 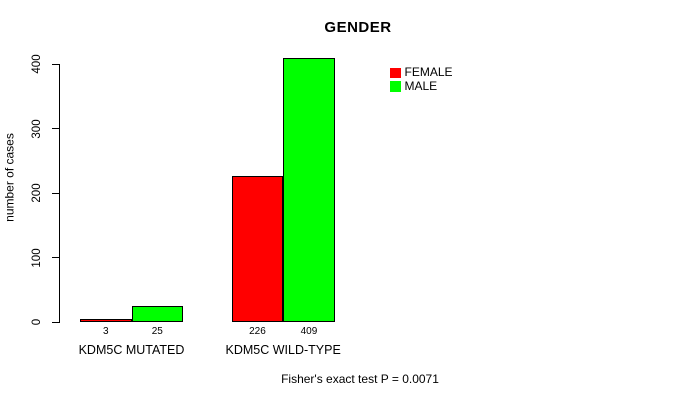 What do you see at coordinates (105, 331) in the screenshot?
I see `bar-value-label: 3` at bounding box center [105, 331].